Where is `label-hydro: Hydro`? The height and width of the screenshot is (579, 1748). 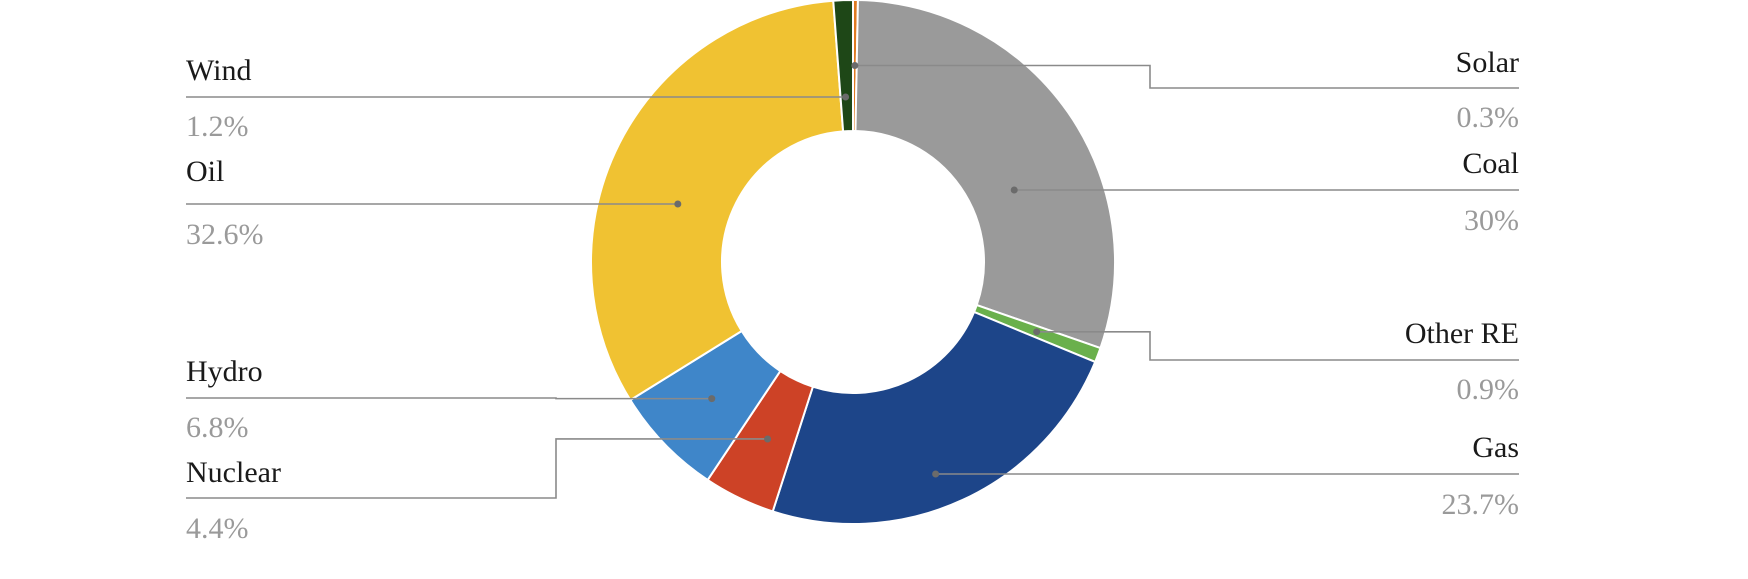
label-hydro: Hydro is located at coordinates (224, 371).